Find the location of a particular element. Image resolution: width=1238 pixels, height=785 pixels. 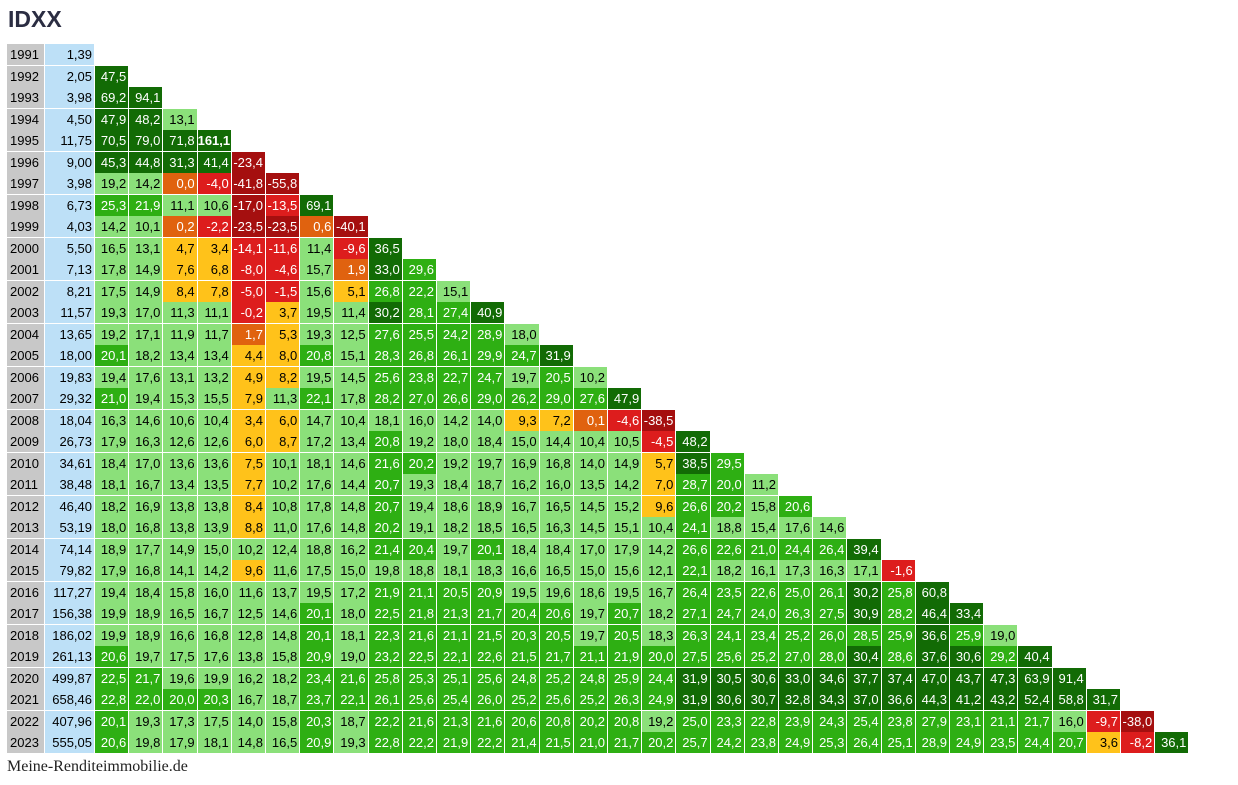

price-cell: 11,57 is located at coordinates (69, 312).